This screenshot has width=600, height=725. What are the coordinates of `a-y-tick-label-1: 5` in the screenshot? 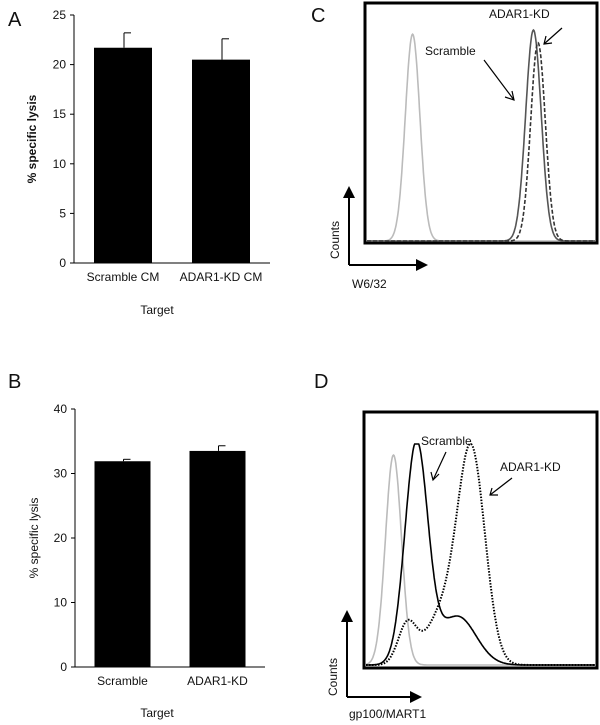 It's located at (62, 213).